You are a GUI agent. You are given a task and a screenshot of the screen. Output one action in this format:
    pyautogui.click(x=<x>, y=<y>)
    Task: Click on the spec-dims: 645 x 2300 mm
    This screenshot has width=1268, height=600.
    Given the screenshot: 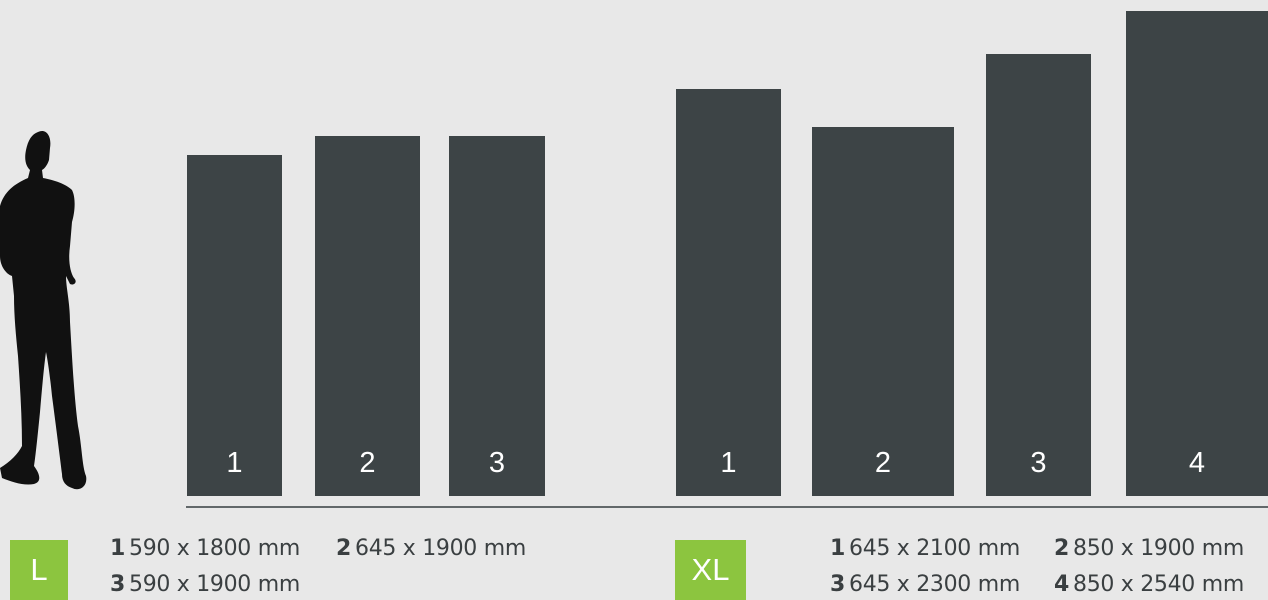 What is the action you would take?
    pyautogui.click(x=934, y=584)
    